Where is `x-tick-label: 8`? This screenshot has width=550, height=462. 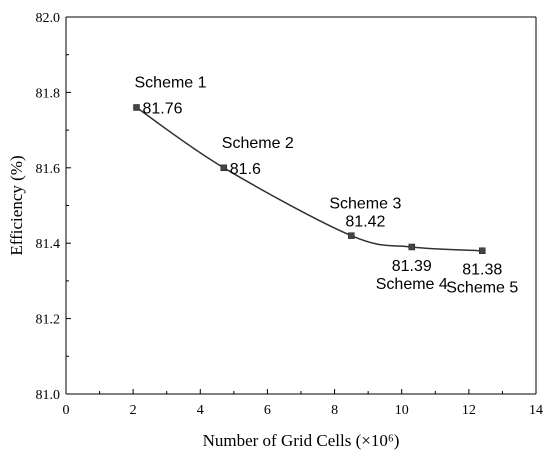 x-tick-label: 8 is located at coordinates (334, 410).